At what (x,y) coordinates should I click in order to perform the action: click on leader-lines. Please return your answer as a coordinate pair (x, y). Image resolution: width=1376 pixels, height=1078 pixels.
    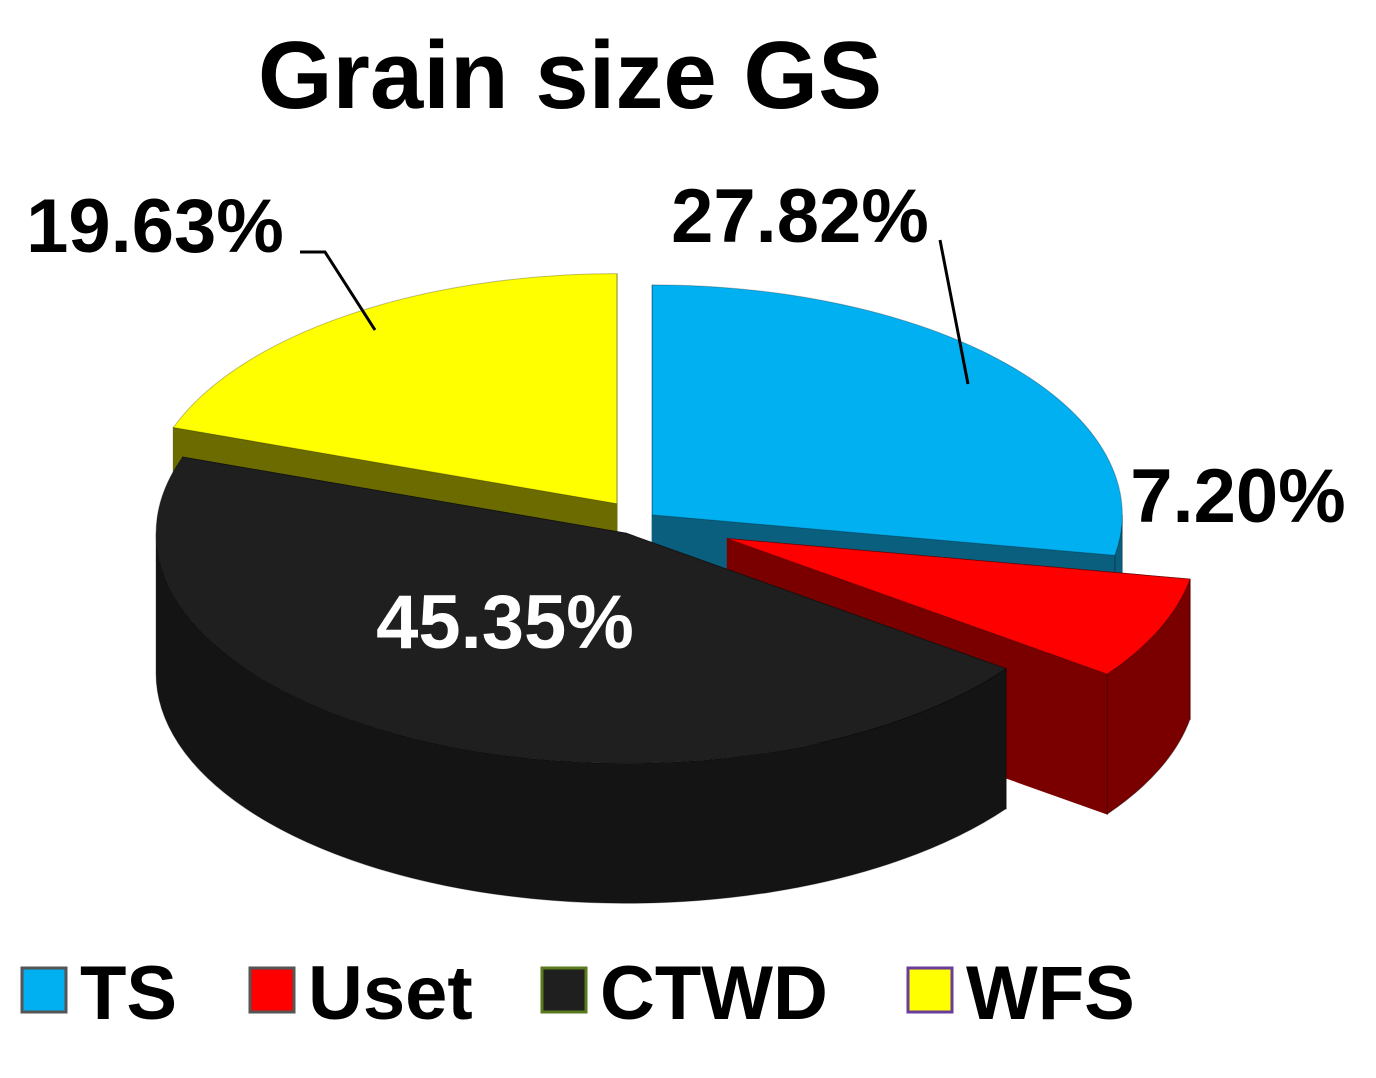
    Looking at the image, I should click on (635, 312).